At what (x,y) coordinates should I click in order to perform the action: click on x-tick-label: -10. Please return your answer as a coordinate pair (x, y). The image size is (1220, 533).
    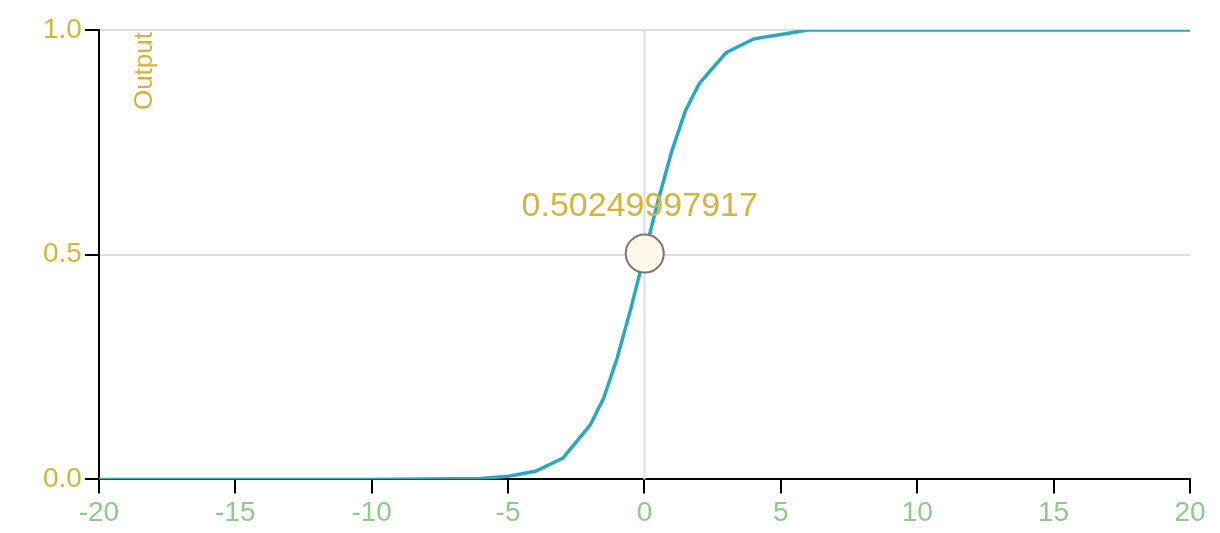
    Looking at the image, I should click on (371, 511).